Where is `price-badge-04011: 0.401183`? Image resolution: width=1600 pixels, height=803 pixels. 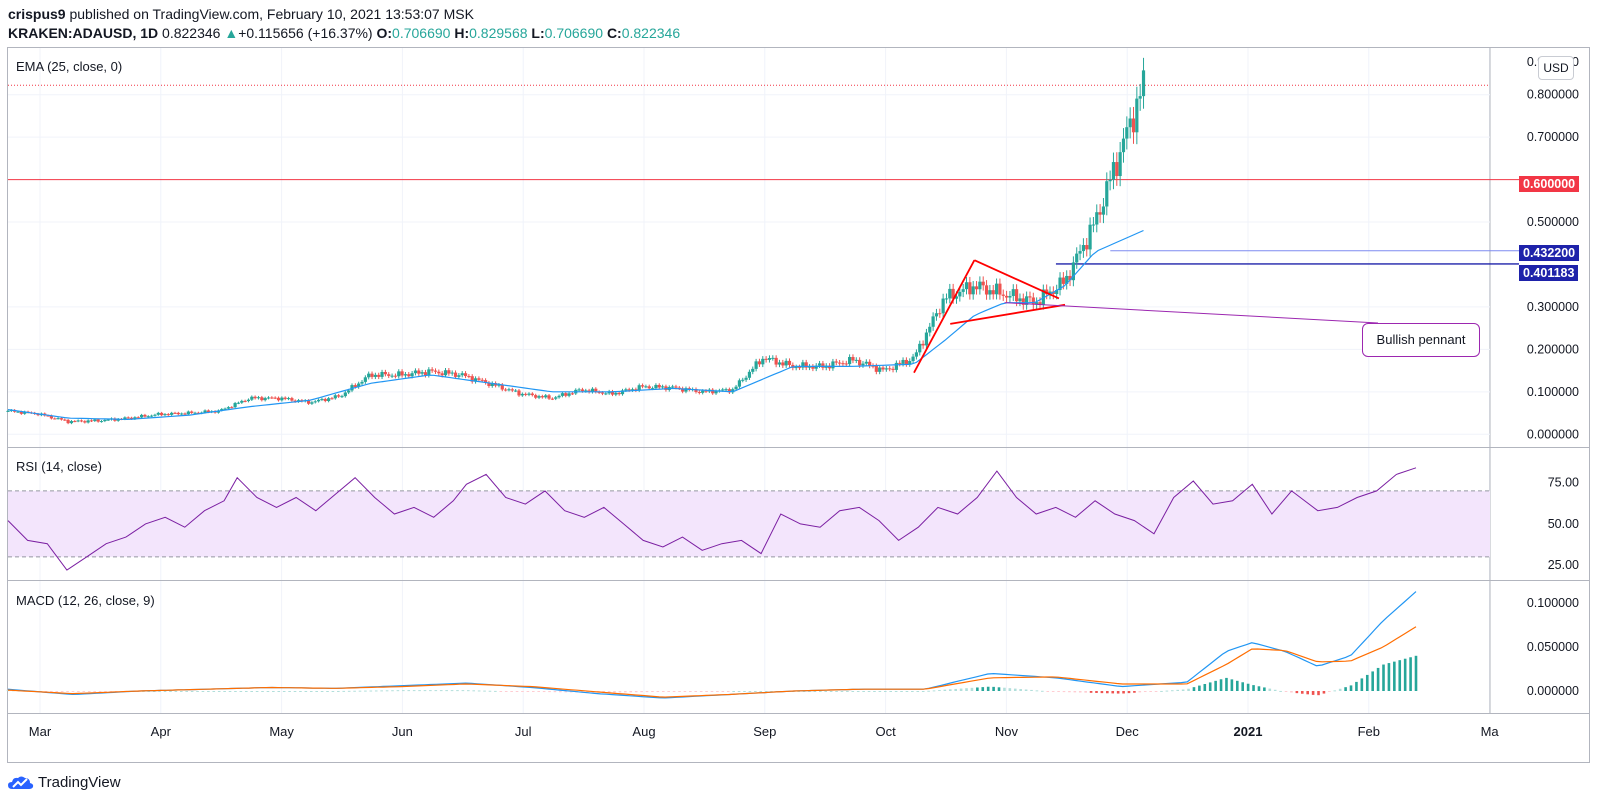
price-badge-04011: 0.401183 is located at coordinates (1549, 273).